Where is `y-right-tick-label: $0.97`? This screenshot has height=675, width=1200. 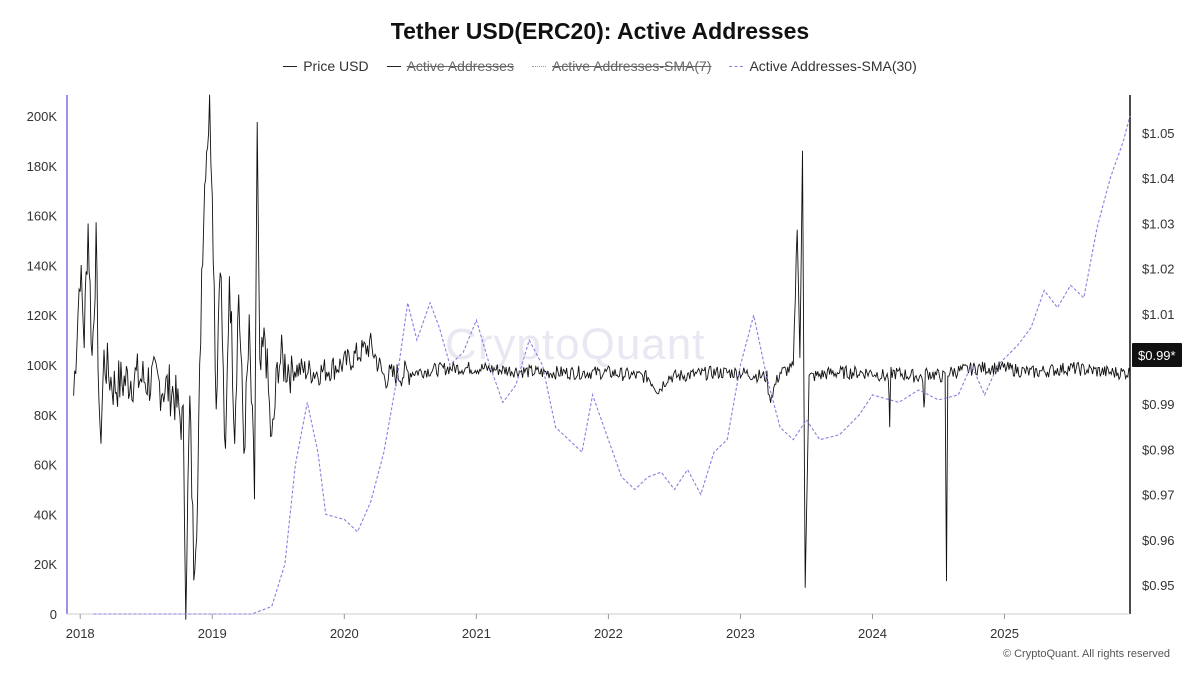
y-right-tick-label: $0.97 is located at coordinates (1158, 495).